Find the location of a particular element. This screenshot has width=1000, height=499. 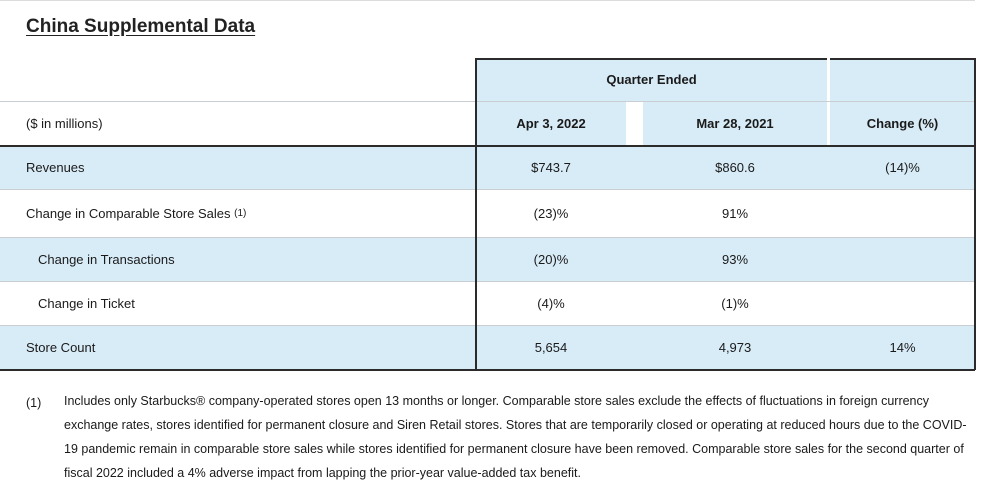

table-cell: (14)% is located at coordinates (902, 167).